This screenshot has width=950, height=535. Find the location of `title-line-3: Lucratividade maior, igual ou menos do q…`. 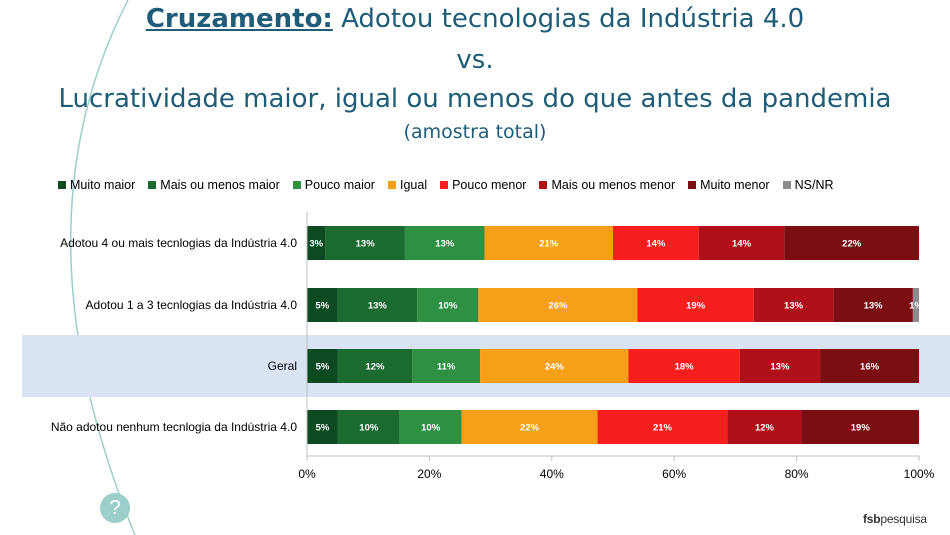

title-line-3: Lucratividade maior, igual ou menos do q… is located at coordinates (475, 99).